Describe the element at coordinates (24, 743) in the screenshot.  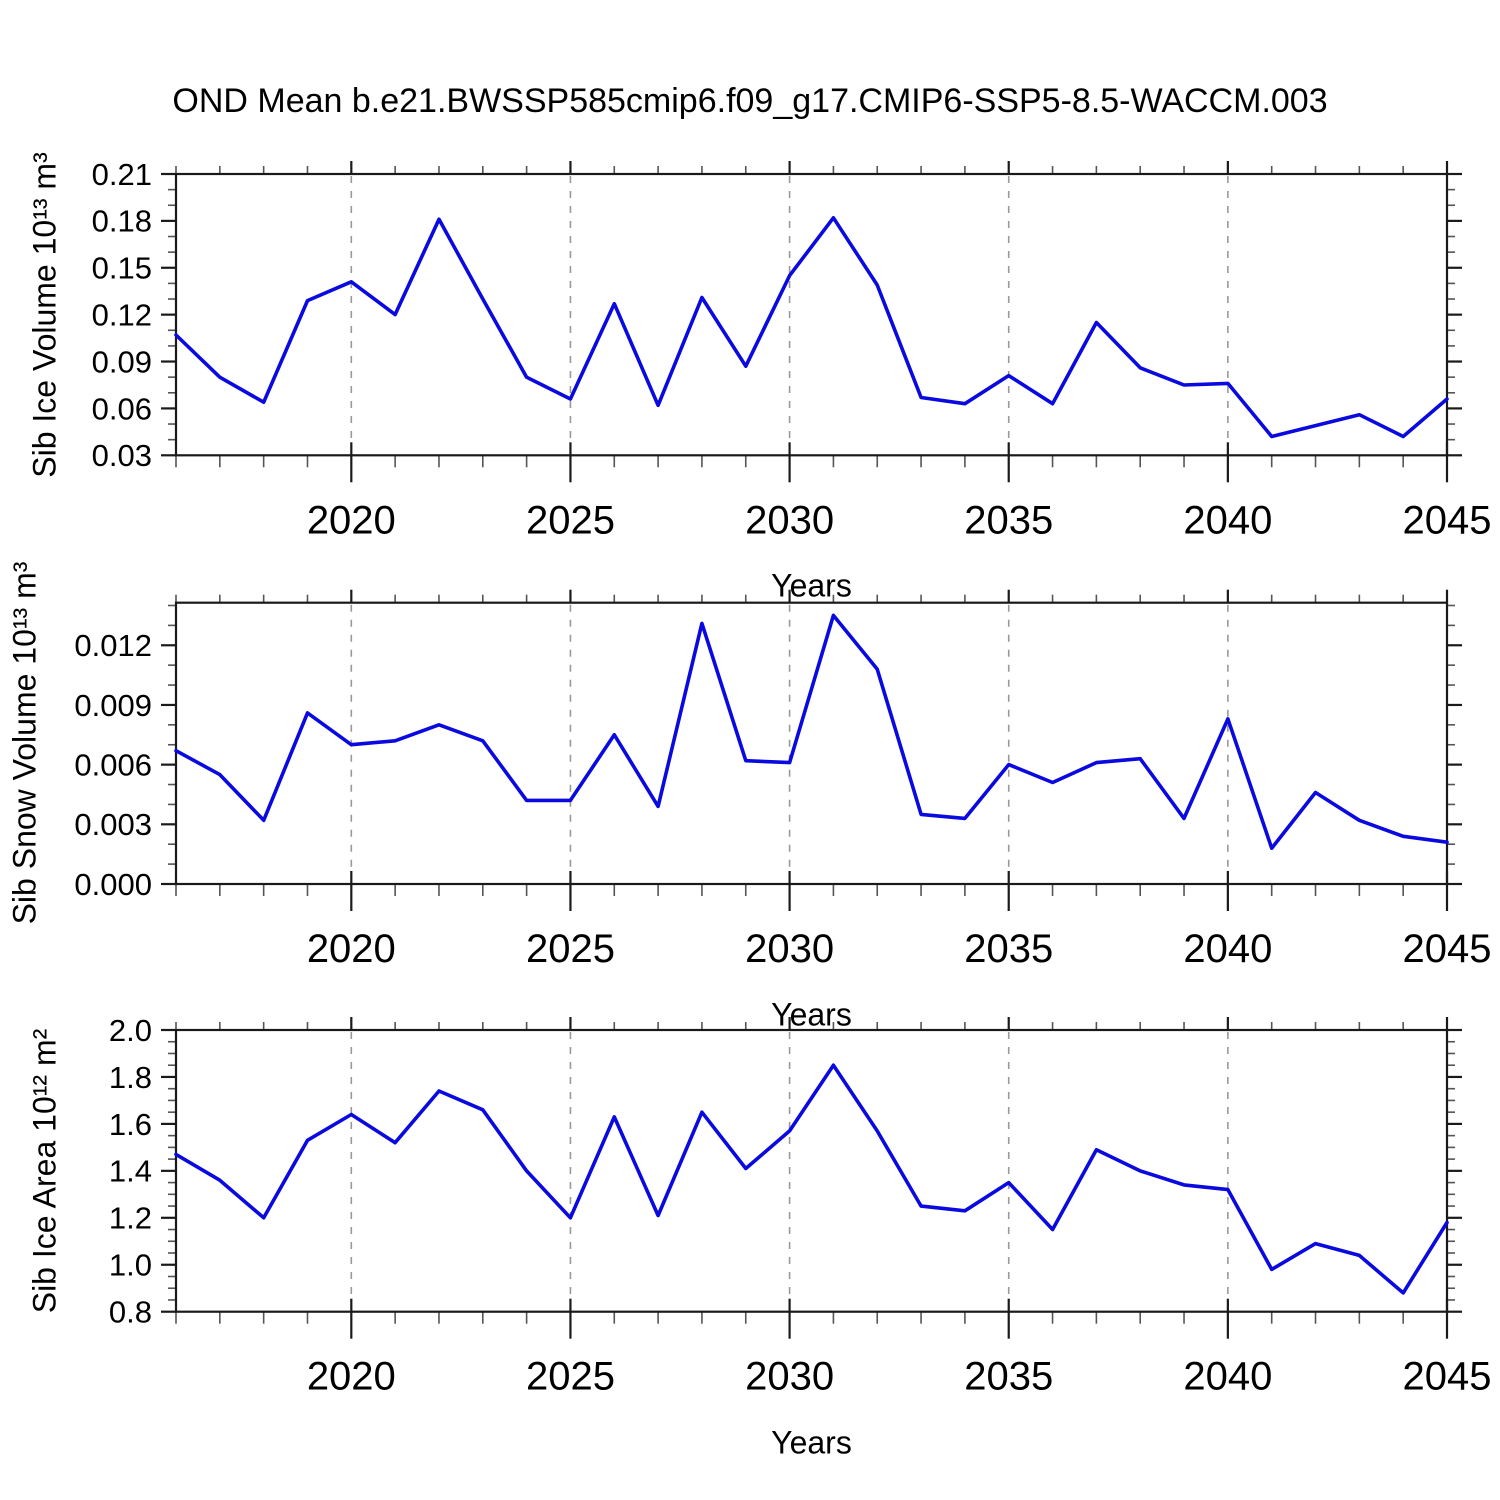
I see `y-axis-label-snow-volume: Sib Snow Volume 10¹³ m³` at that location.